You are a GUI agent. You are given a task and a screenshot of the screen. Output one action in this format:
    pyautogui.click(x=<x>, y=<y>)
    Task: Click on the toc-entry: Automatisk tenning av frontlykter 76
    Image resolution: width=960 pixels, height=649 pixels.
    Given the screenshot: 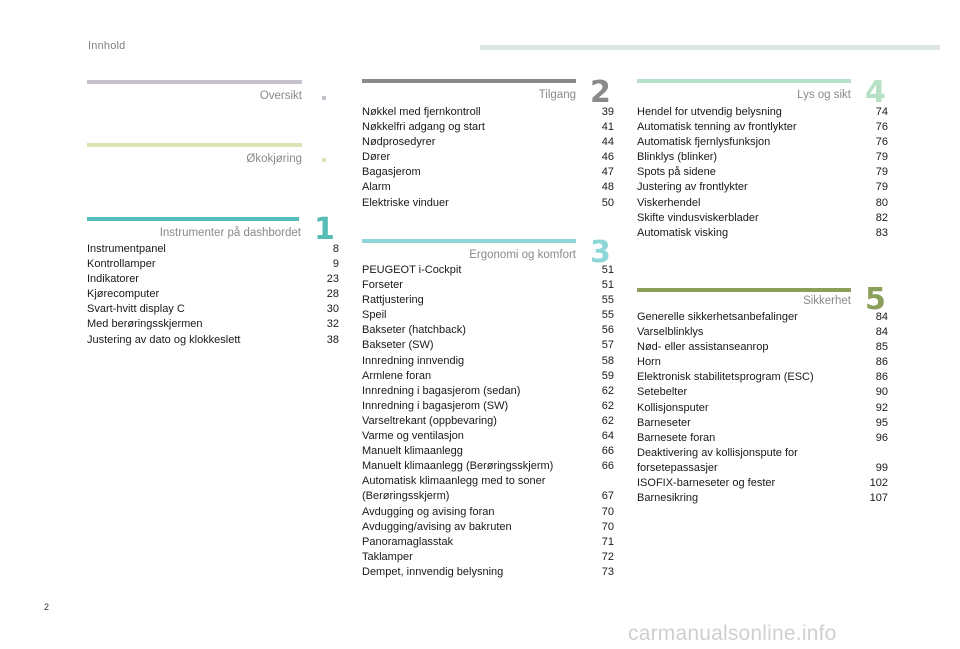 What is the action you would take?
    pyautogui.click(x=762, y=127)
    